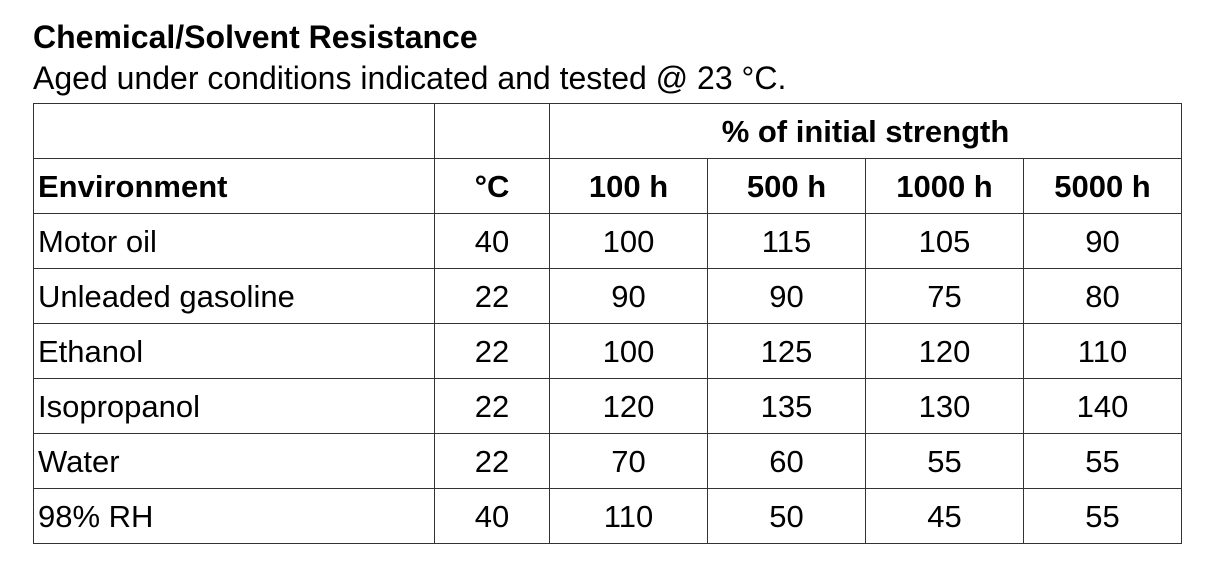 Image resolution: width=1223 pixels, height=574 pixels. I want to click on column-header: 5000 h, so click(1102, 186).